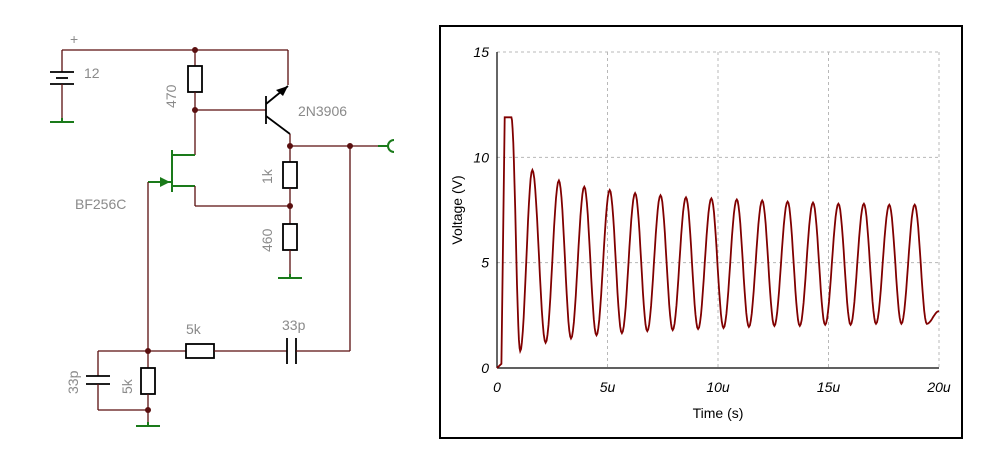 The height and width of the screenshot is (466, 995). What do you see at coordinates (100, 204) in the screenshot?
I see `jfet-label: BF256C` at bounding box center [100, 204].